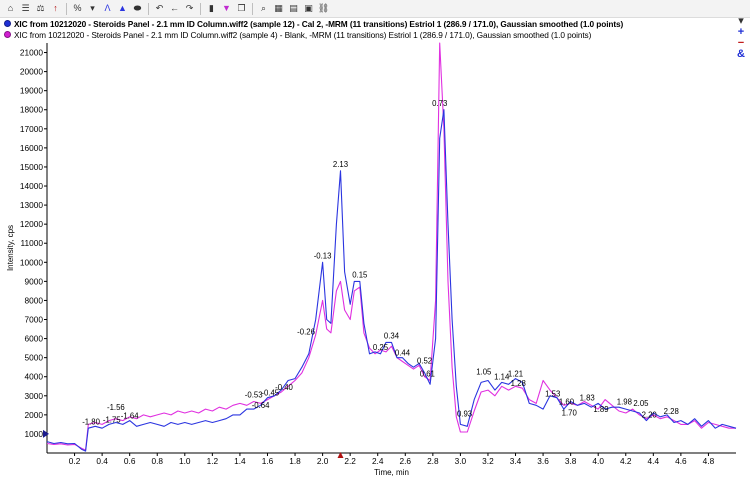  Describe the element at coordinates (424, 360) in the screenshot. I see `peak-label: 0.52` at that location.